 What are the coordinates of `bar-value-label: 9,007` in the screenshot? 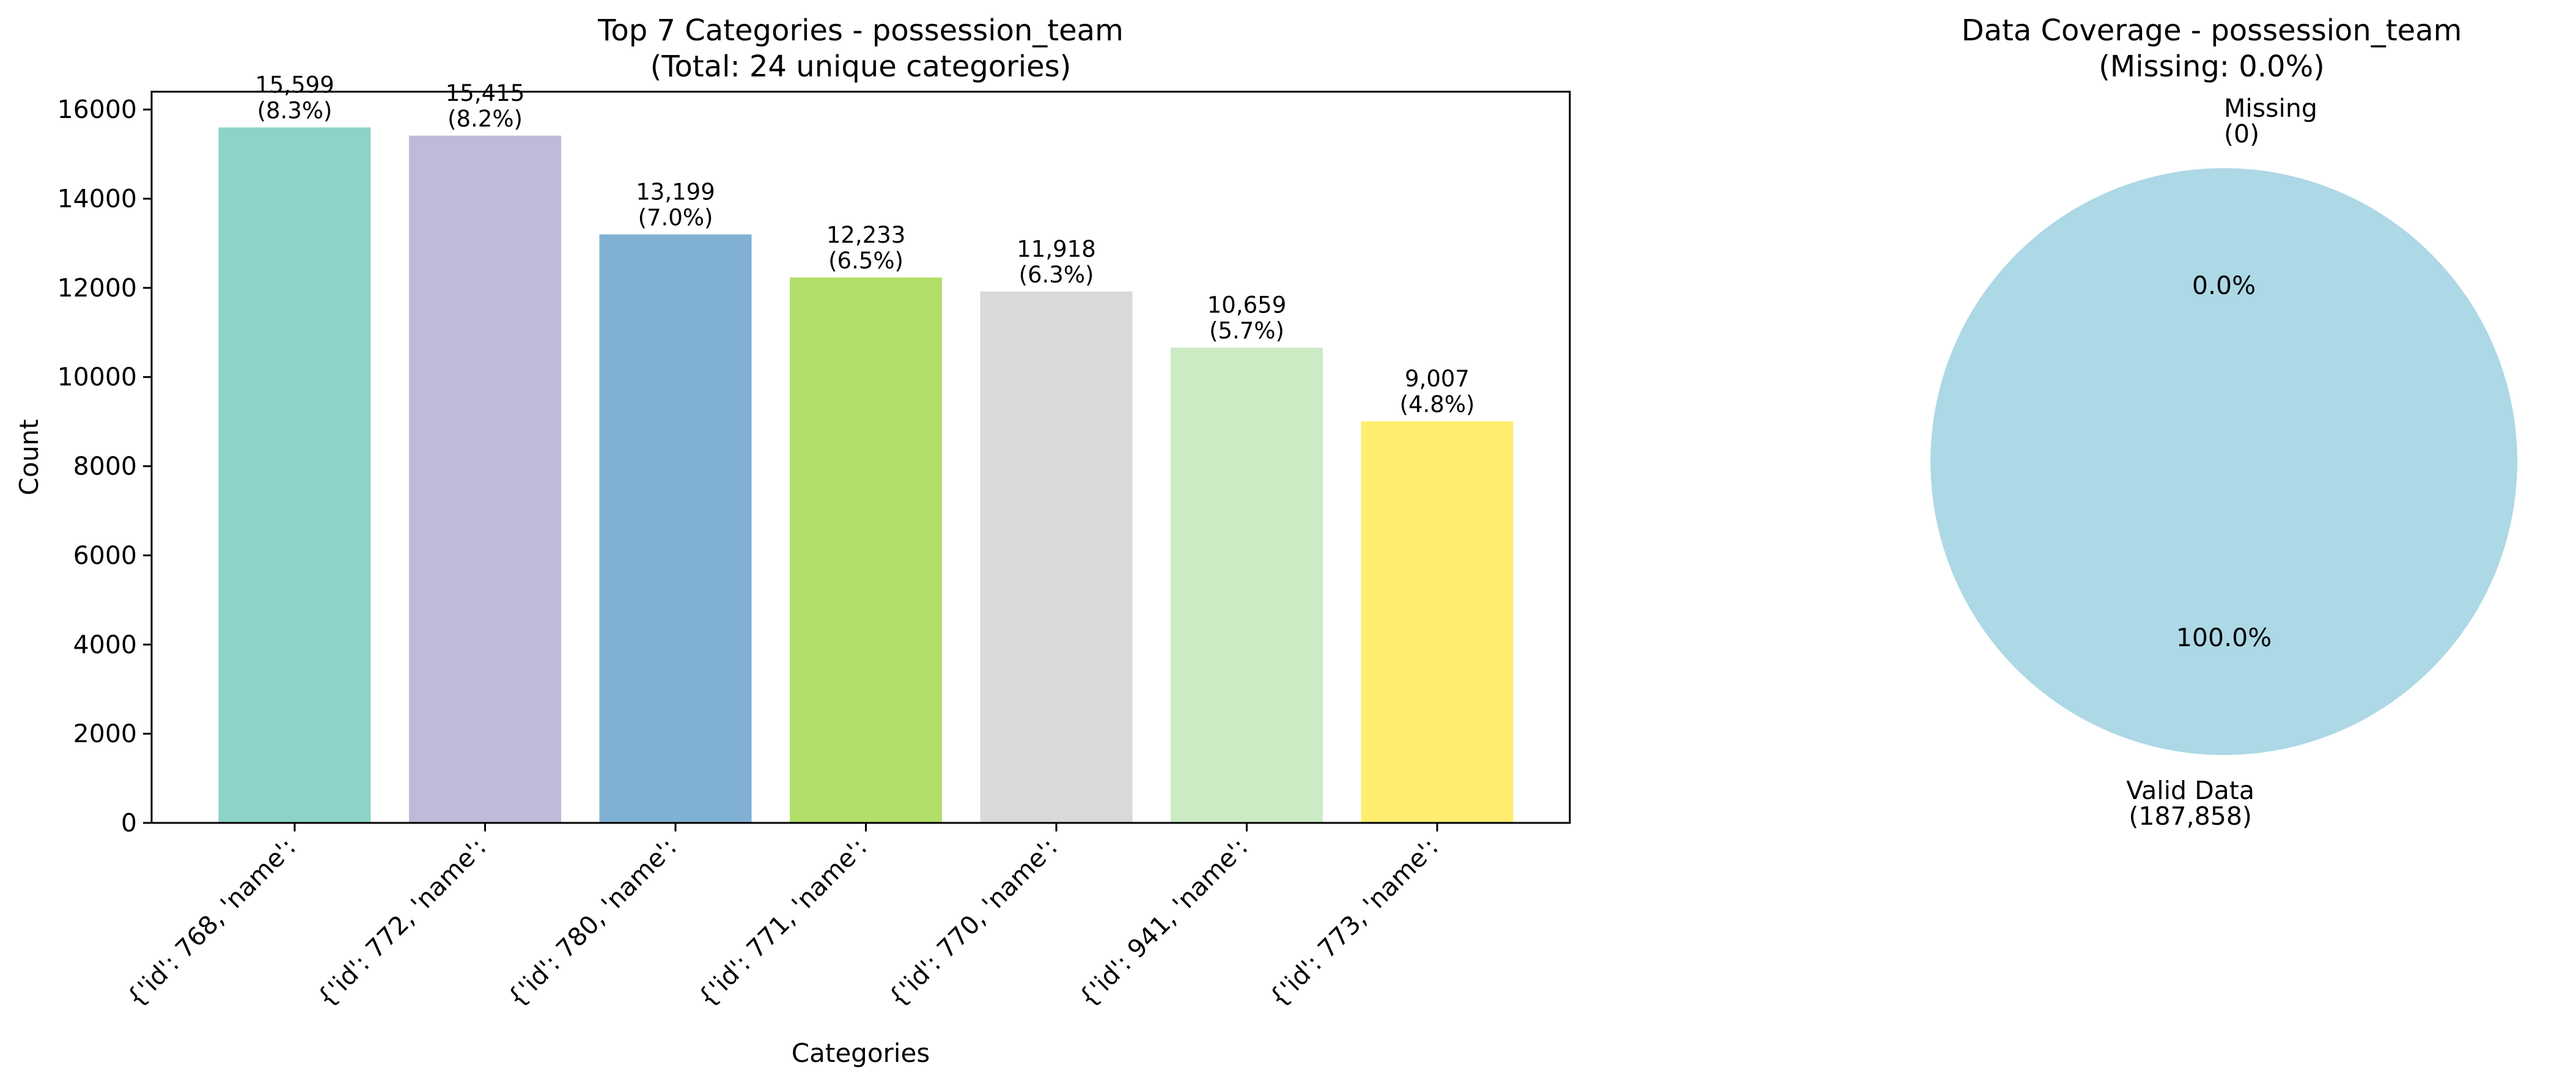 It's located at (1437, 379).